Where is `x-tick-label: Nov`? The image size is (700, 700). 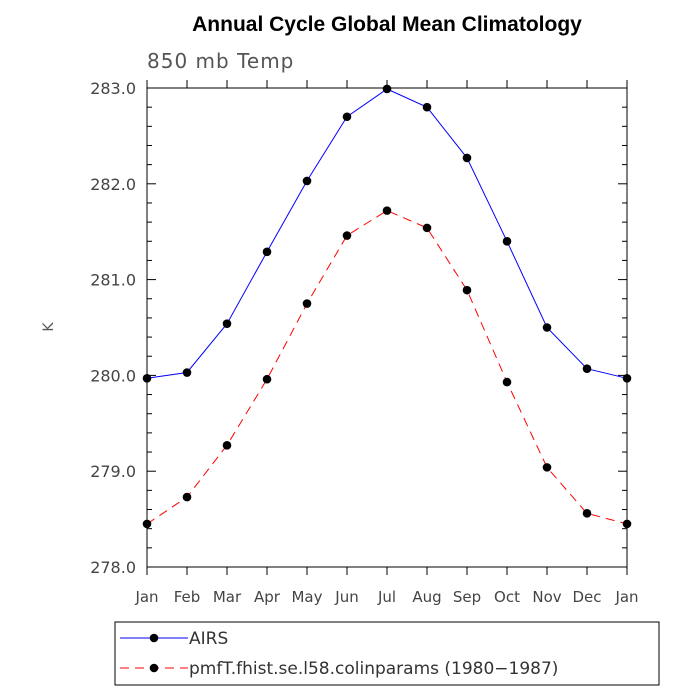 x-tick-label: Nov is located at coordinates (546, 597).